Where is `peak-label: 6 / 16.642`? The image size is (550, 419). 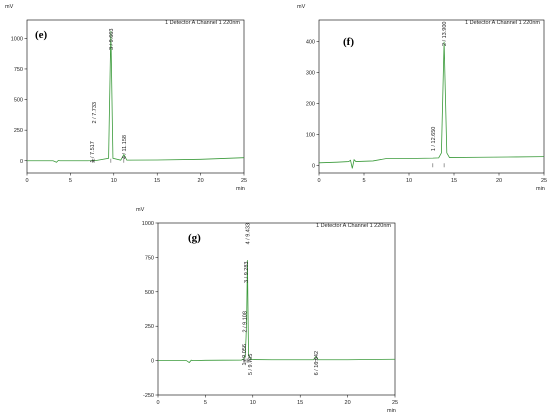
peak-label: 6 / 16.642 is located at coordinates (317, 363).